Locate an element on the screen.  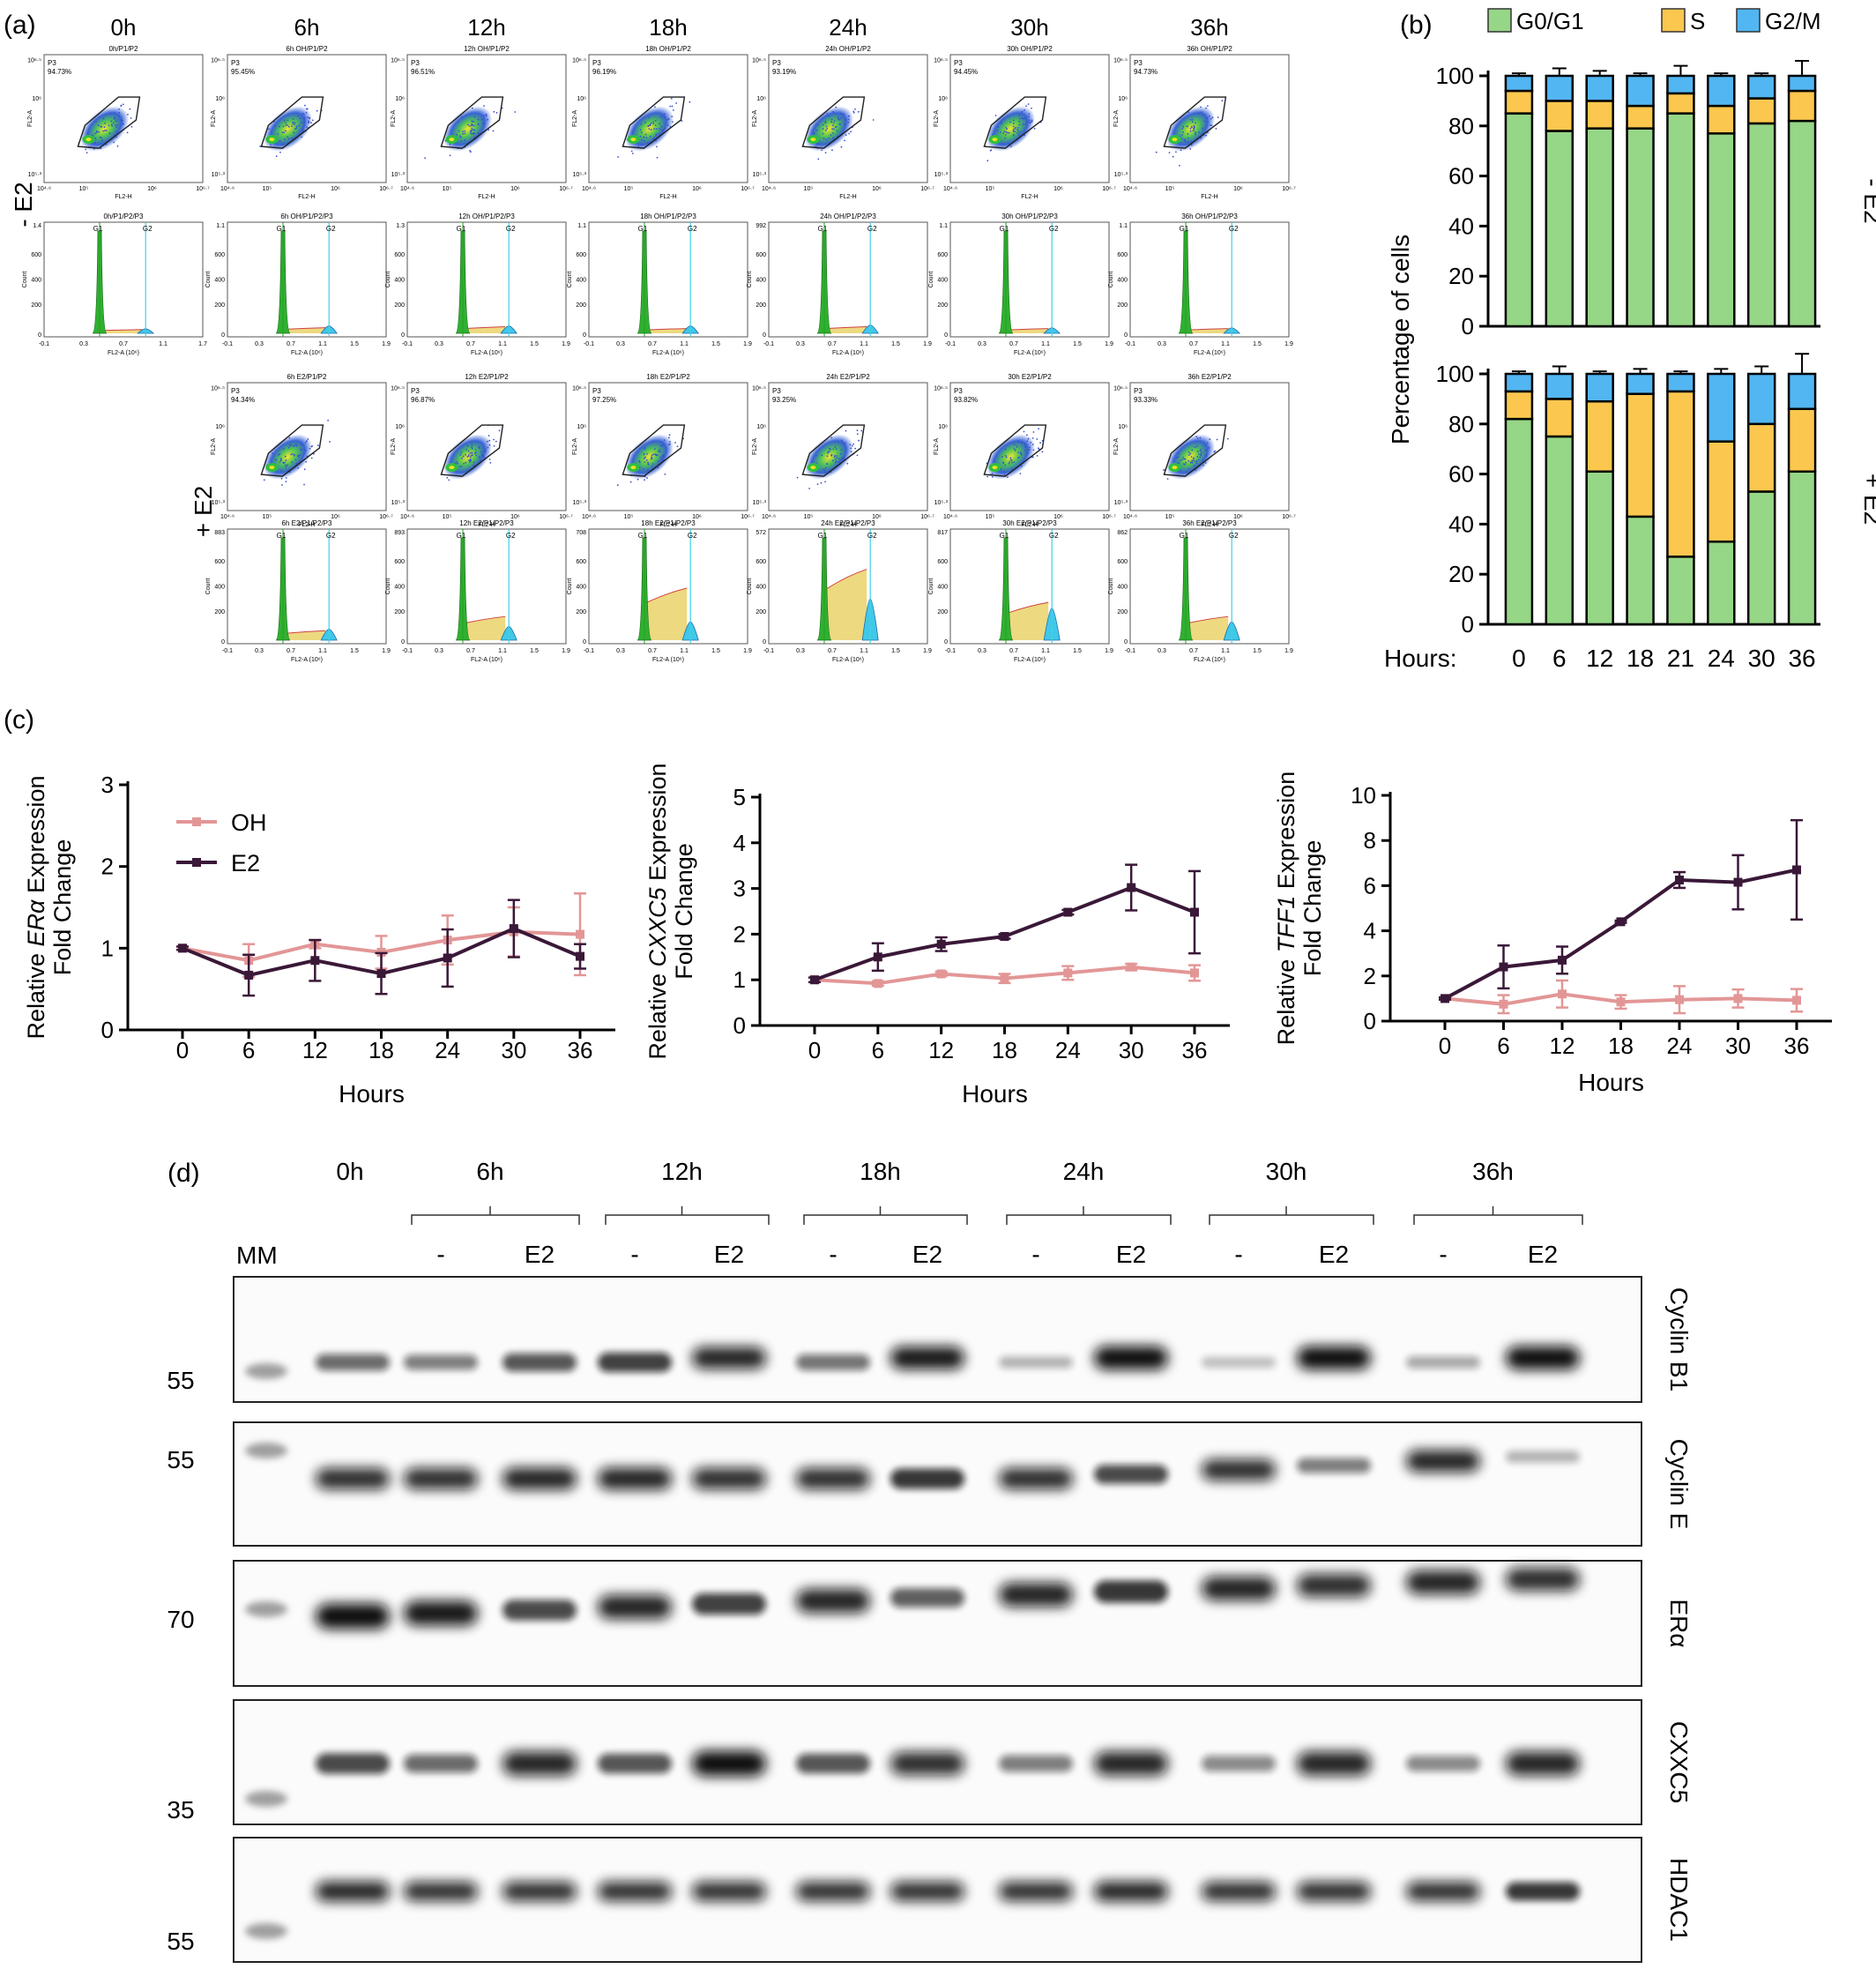
x-axis-label: Hours is located at coordinates (372, 1094).